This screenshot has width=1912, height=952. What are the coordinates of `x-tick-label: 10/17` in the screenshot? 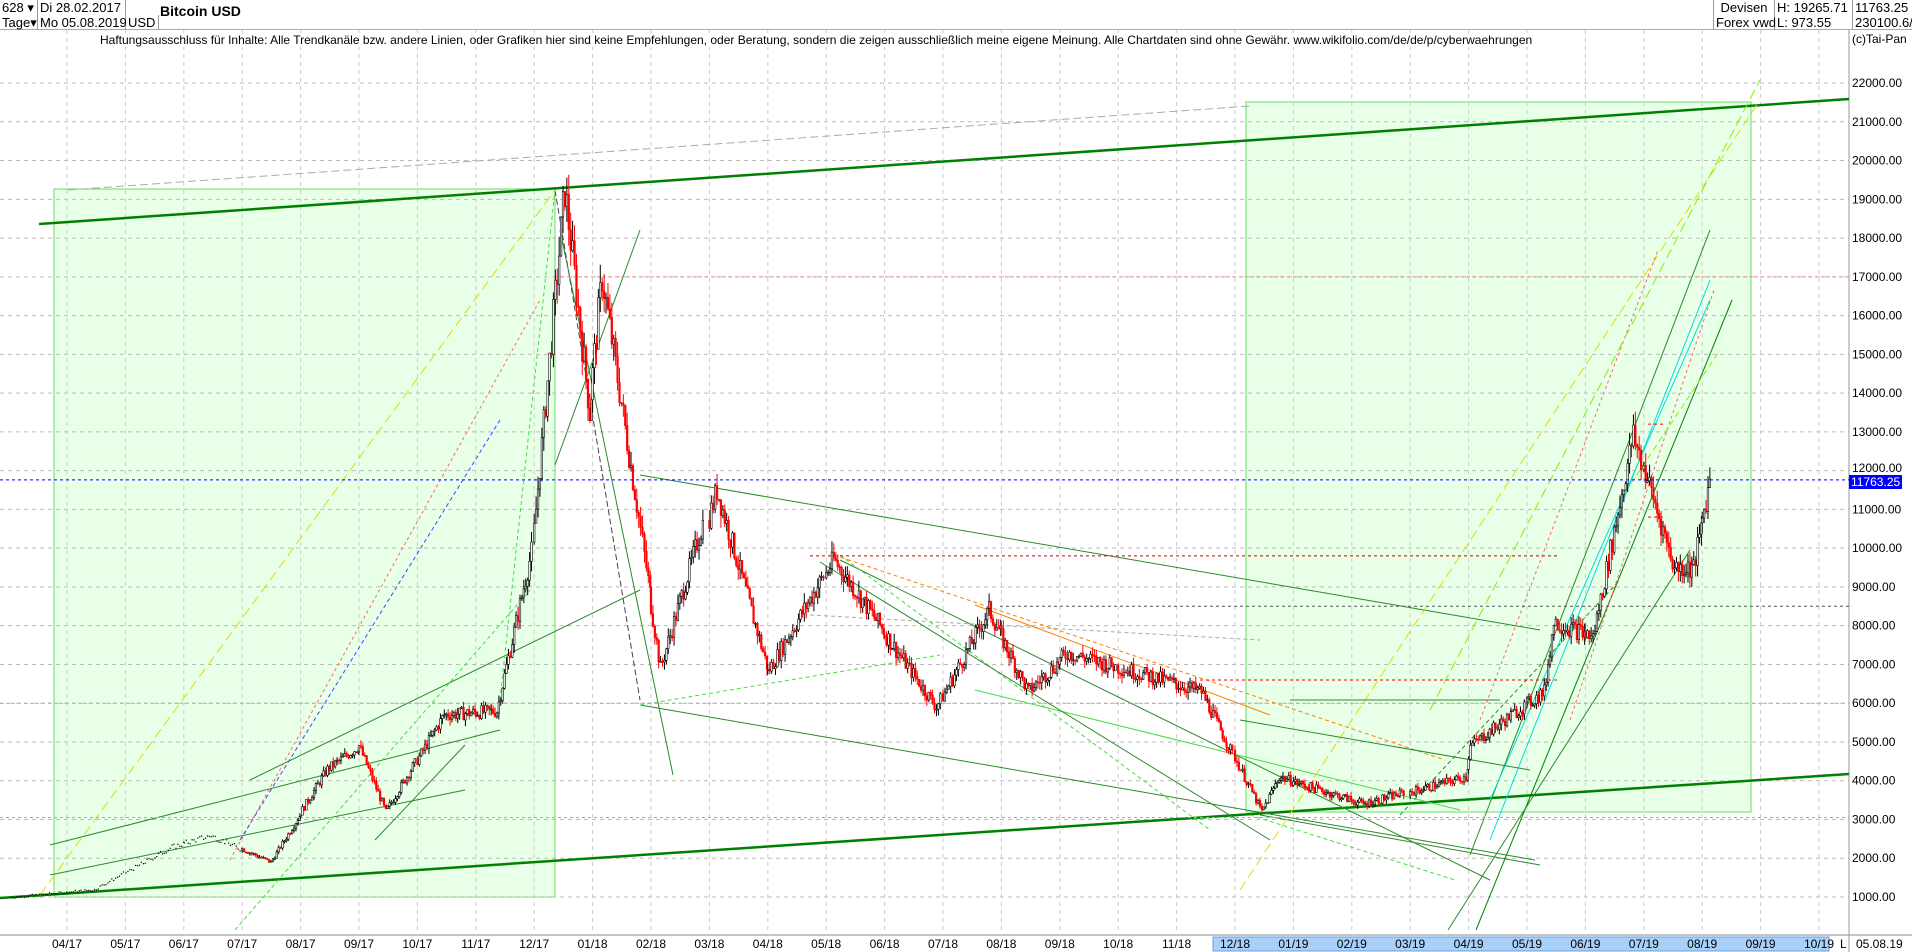 It's located at (417, 944).